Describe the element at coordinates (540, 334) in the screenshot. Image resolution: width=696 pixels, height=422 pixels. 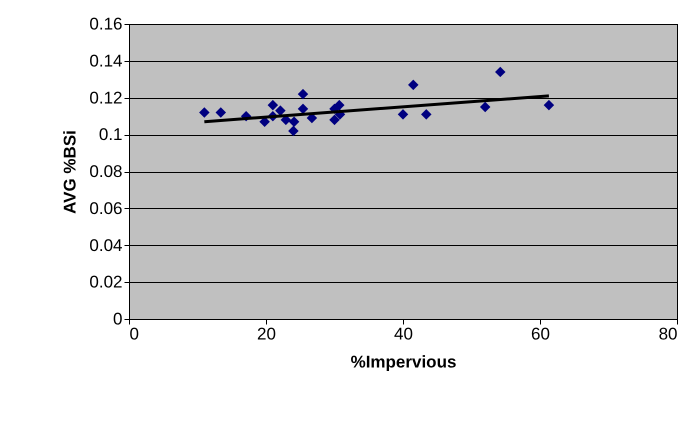
I see `x-tick-label: 60` at that location.